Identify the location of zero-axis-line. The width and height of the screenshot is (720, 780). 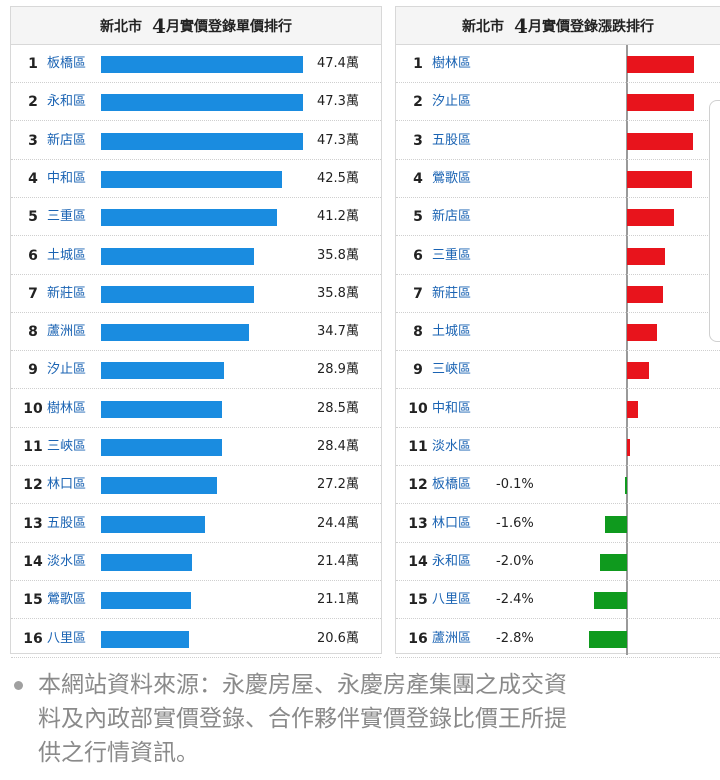
(627, 350).